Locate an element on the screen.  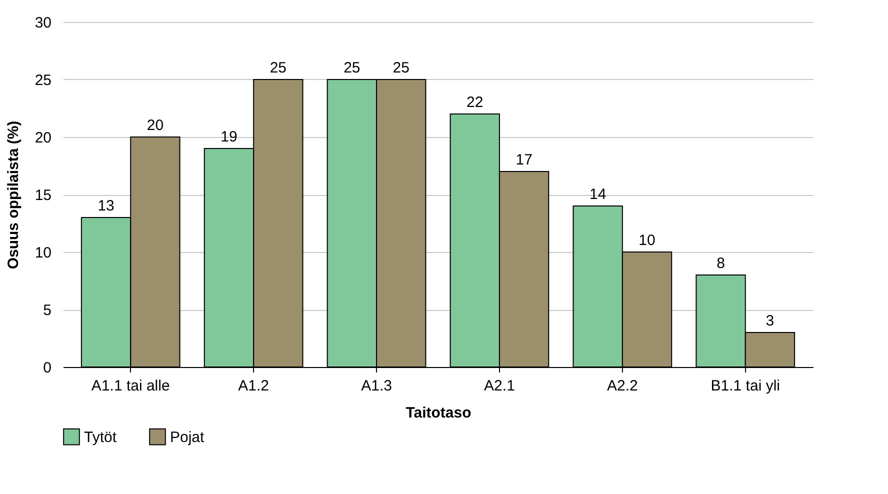
data-label: 19 is located at coordinates (229, 137).